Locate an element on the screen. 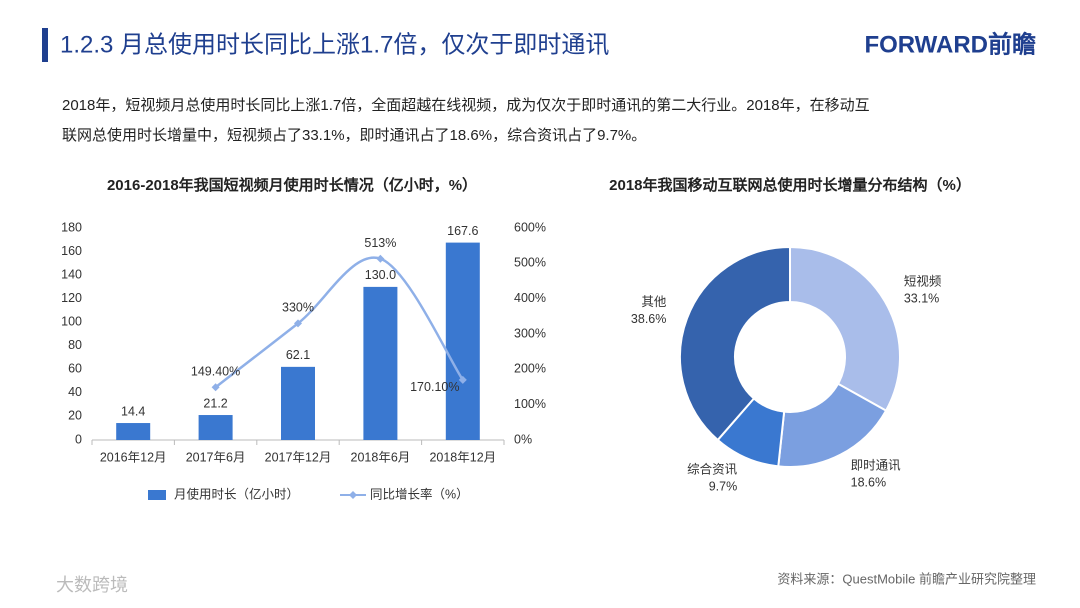  slice-value: 18.6% is located at coordinates (868, 483).